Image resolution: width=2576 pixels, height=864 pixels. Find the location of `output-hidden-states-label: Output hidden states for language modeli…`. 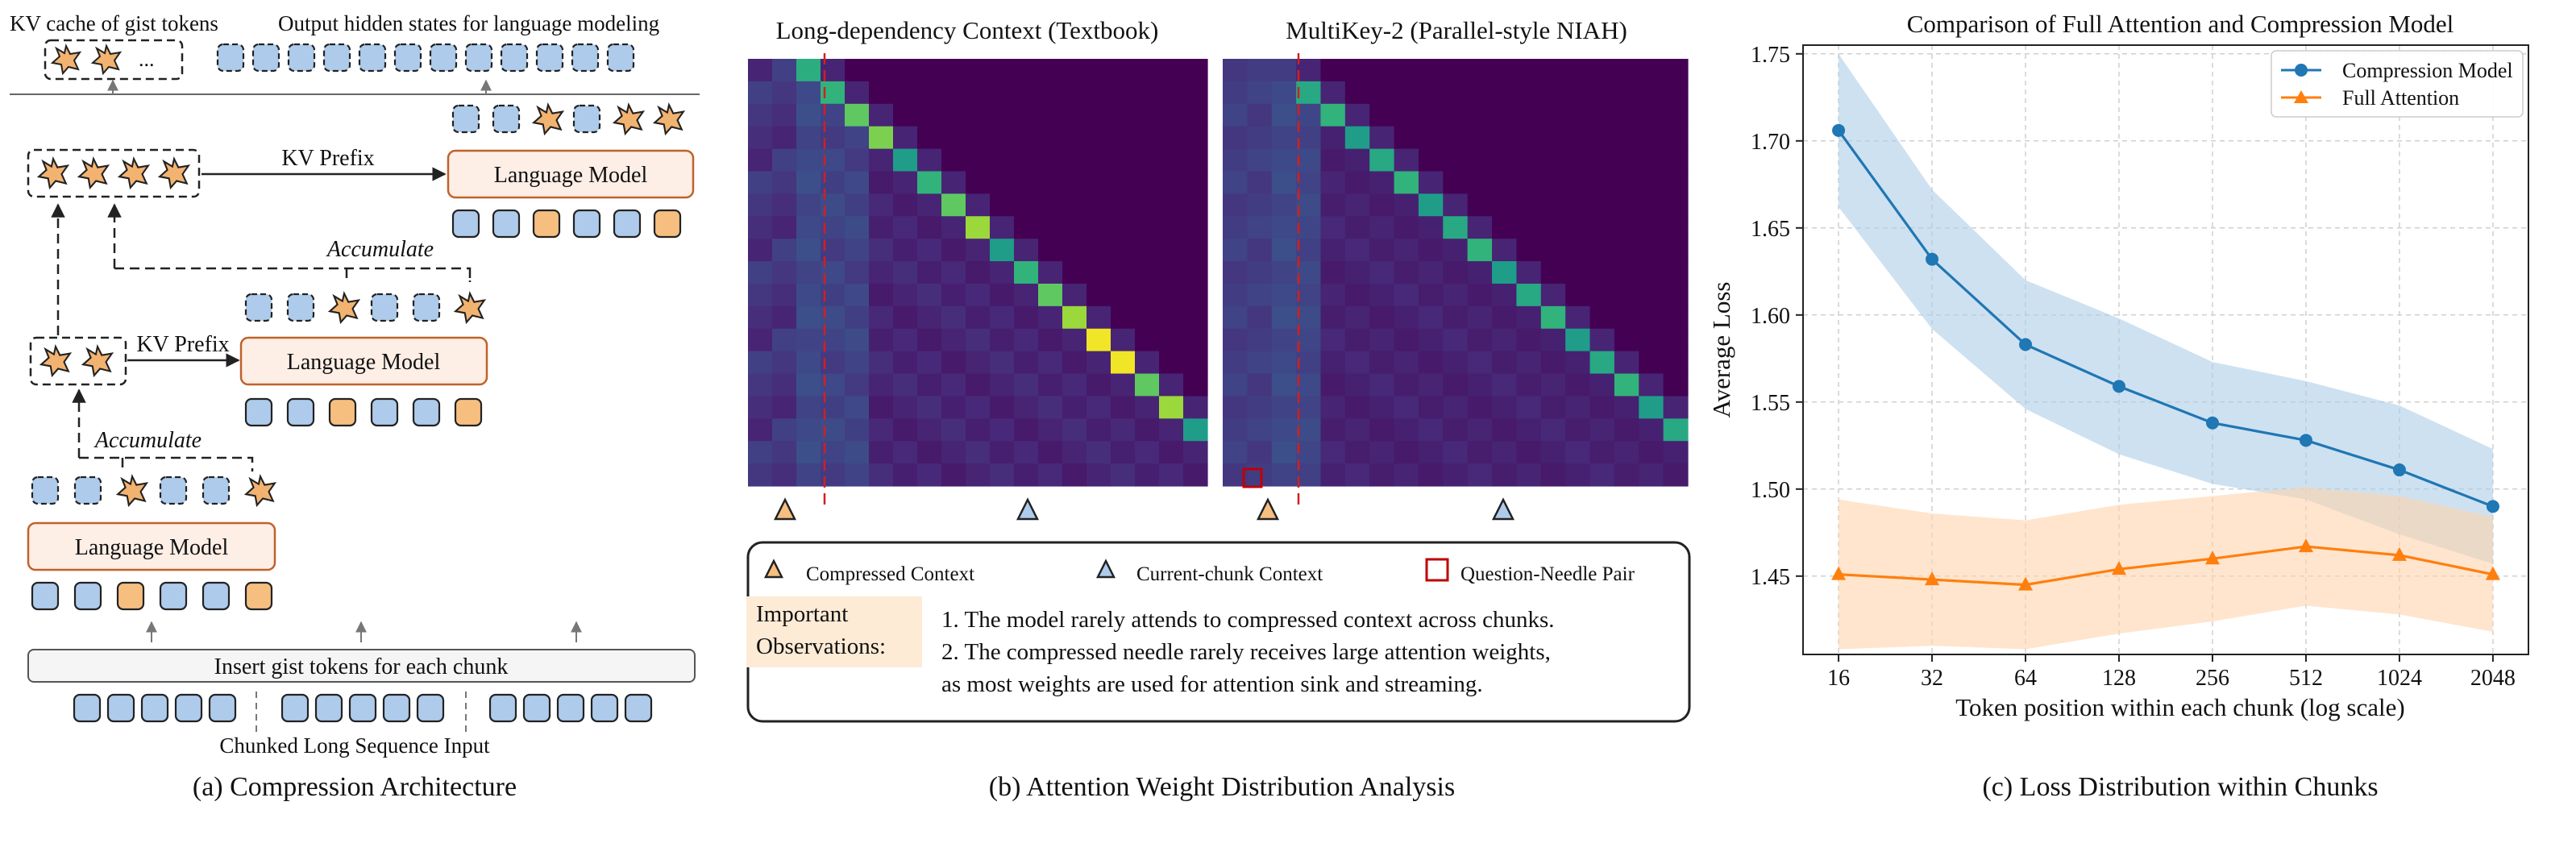

output-hidden-states-label: Output hidden states for language modeli… is located at coordinates (468, 23).